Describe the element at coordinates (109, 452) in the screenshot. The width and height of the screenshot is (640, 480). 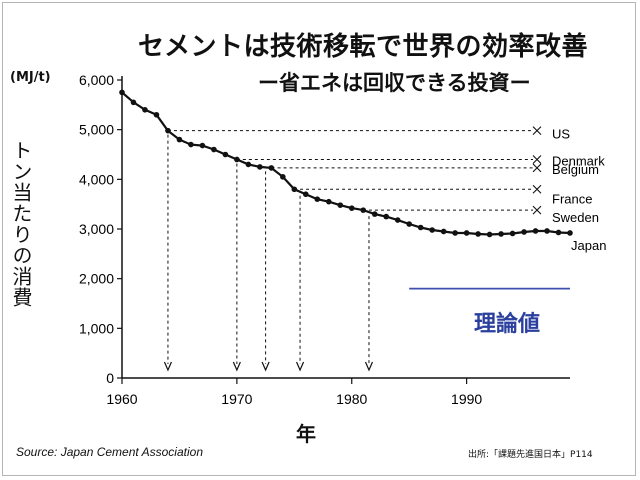
I see `source-note: Source: Japan Cement Association` at that location.